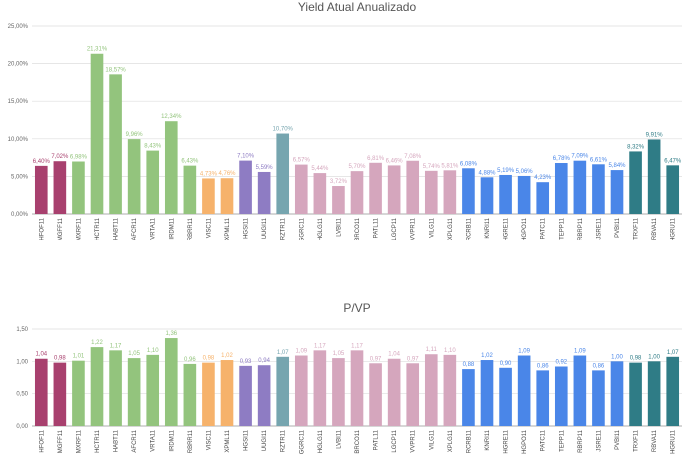 This screenshot has height=460, width=690. I want to click on y-tick-label: 1,00, so click(22, 362).